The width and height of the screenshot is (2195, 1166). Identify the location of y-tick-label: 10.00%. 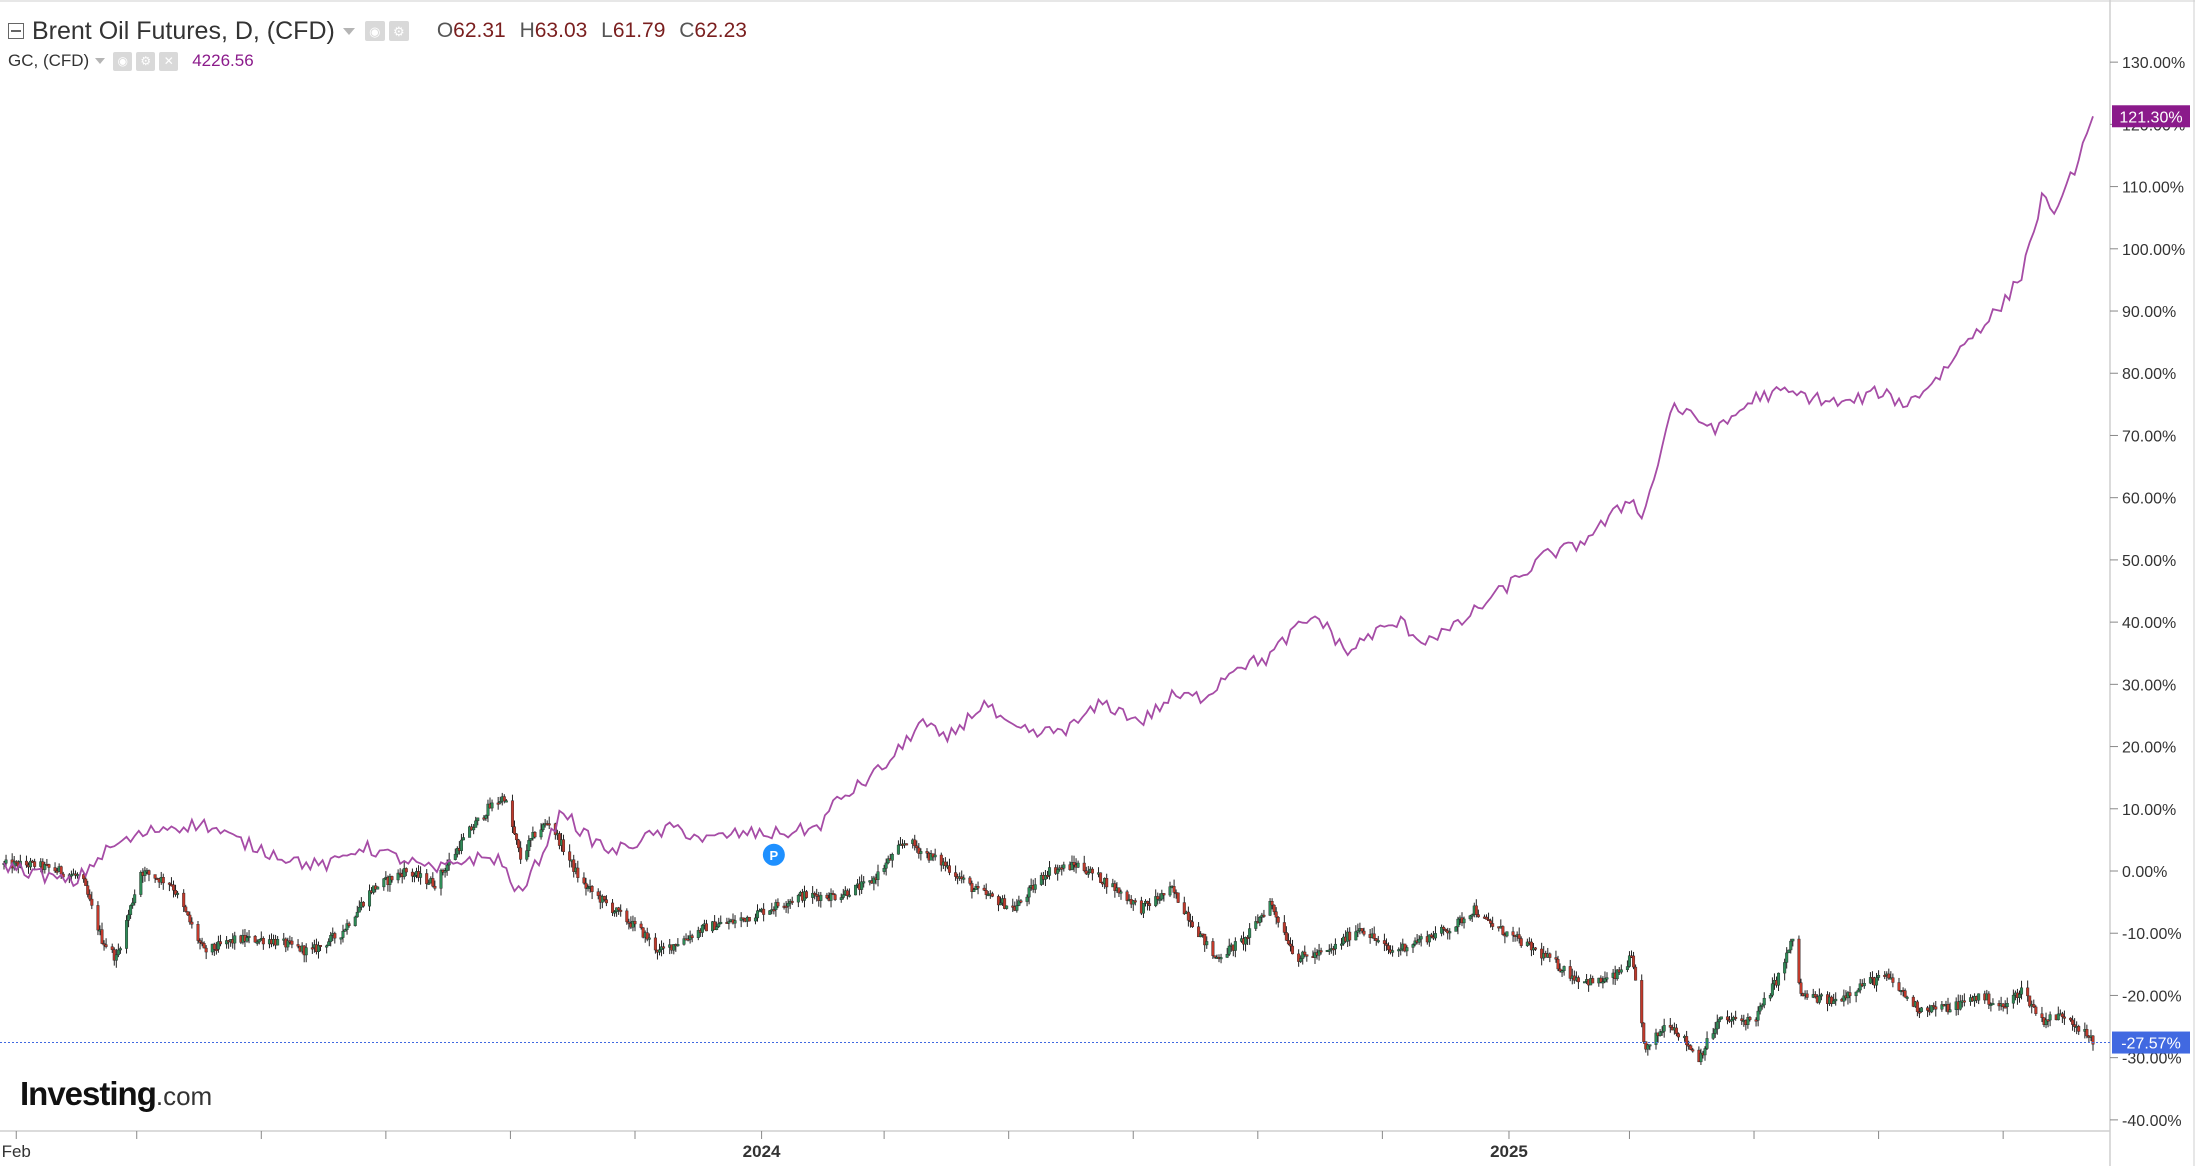
(2149, 810).